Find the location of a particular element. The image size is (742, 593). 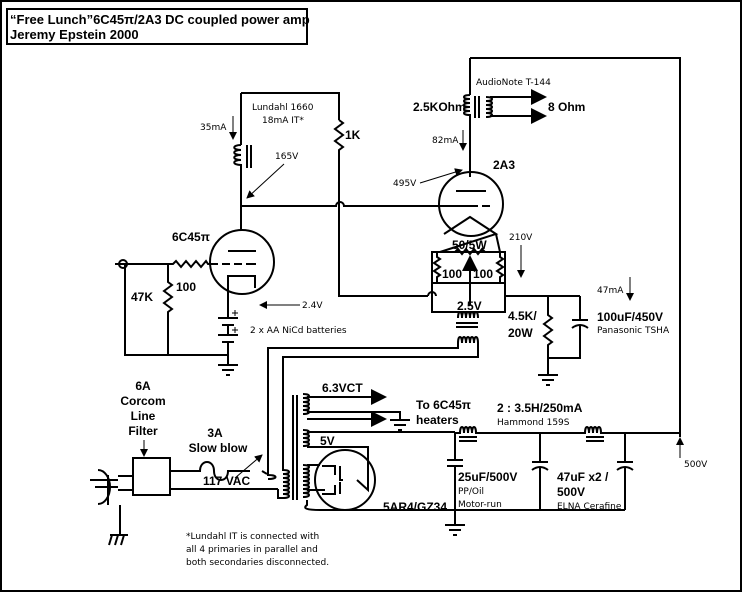

label-100a: 100 is located at coordinates (452, 274).